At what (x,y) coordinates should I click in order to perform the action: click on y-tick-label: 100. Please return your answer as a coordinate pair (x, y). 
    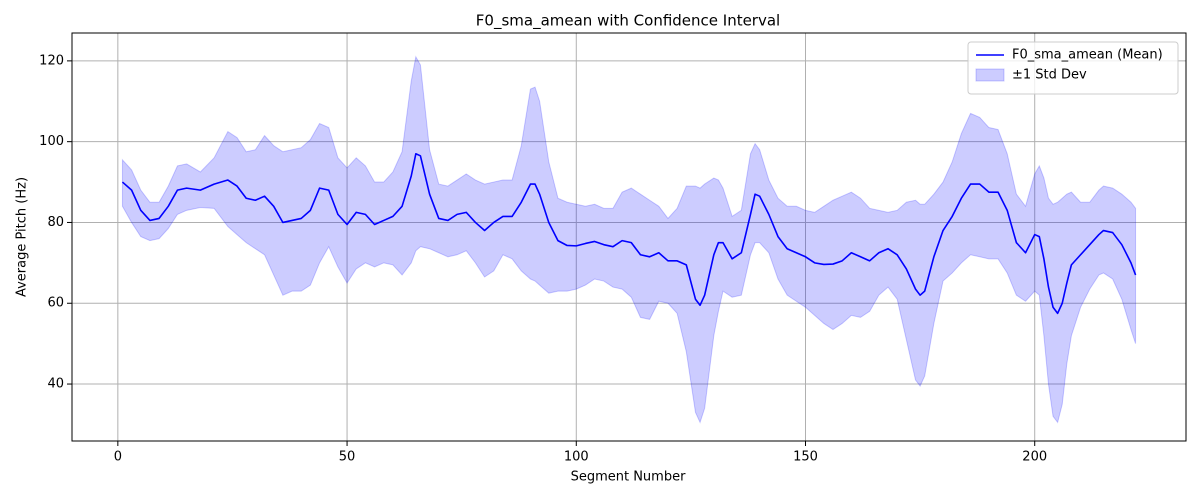
    Looking at the image, I should click on (51, 141).